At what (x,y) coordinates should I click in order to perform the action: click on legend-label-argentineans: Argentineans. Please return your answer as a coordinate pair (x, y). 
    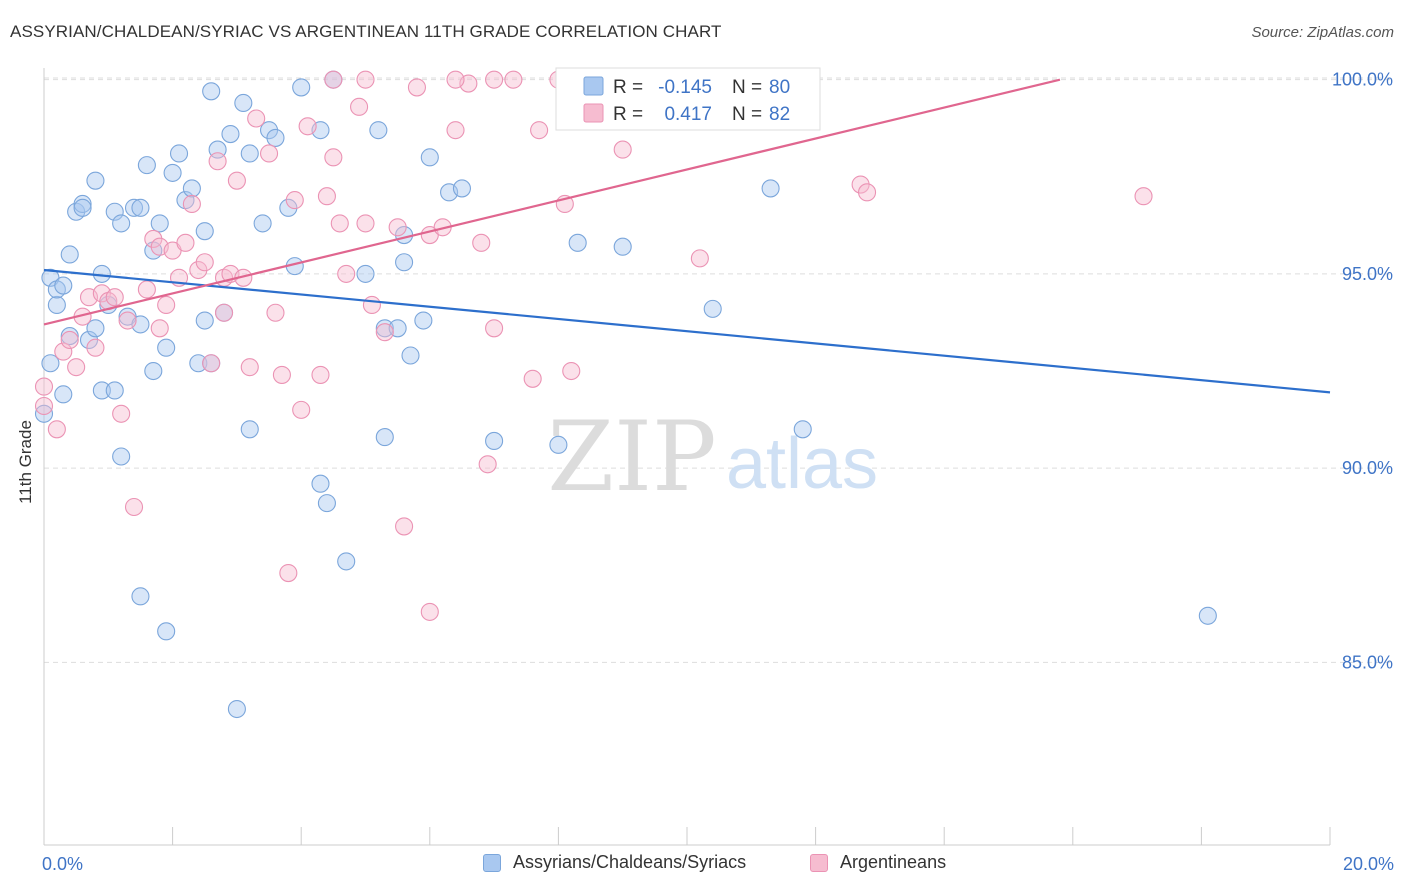
    Looking at the image, I should click on (893, 862).